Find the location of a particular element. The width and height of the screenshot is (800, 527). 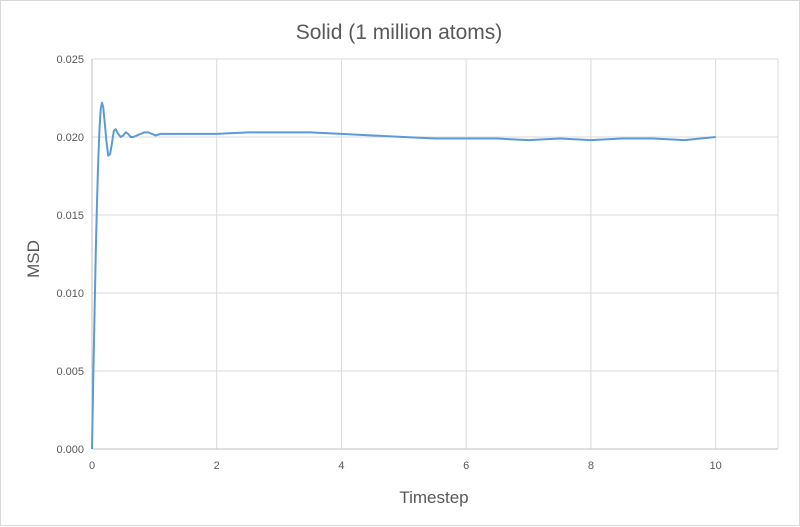

y-tick-label: 0.000 is located at coordinates (70, 450).